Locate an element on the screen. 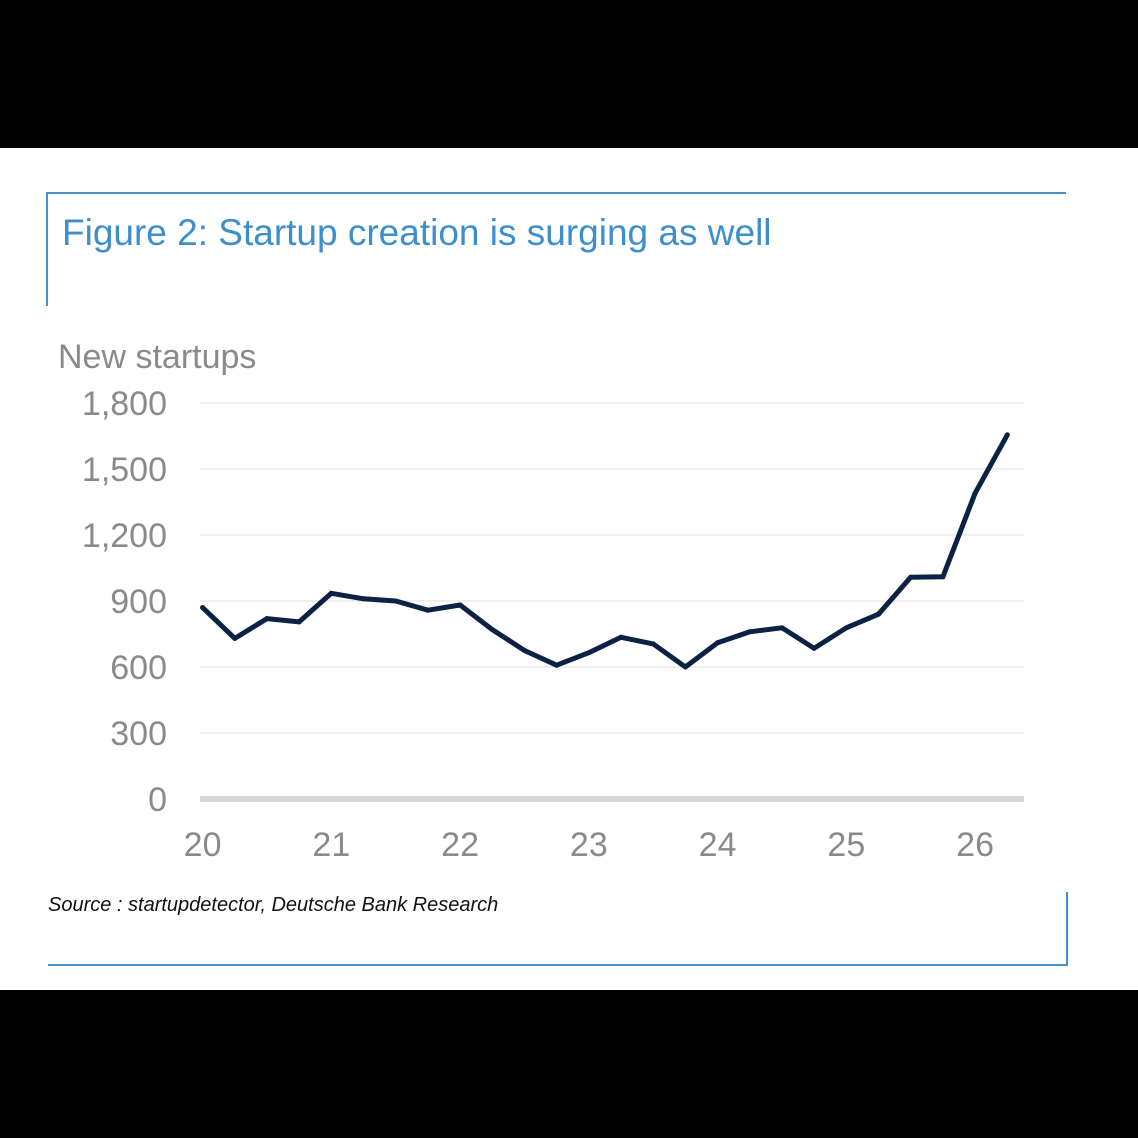 This screenshot has height=1138, width=1138. x-tick-label: 21 is located at coordinates (331, 845).